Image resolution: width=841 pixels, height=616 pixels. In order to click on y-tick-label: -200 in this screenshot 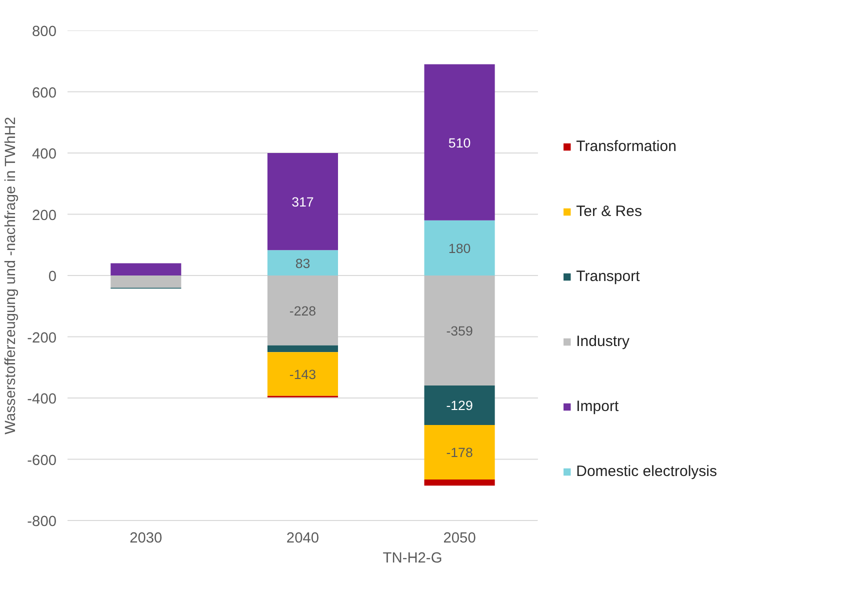, I will do `click(42, 338)`.